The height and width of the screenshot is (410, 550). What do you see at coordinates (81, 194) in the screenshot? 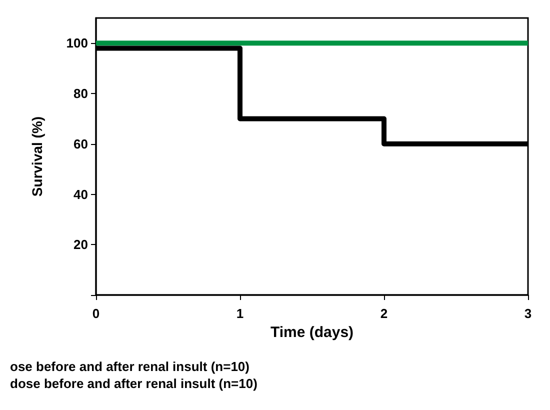
I see `y-tick-label: 40` at bounding box center [81, 194].